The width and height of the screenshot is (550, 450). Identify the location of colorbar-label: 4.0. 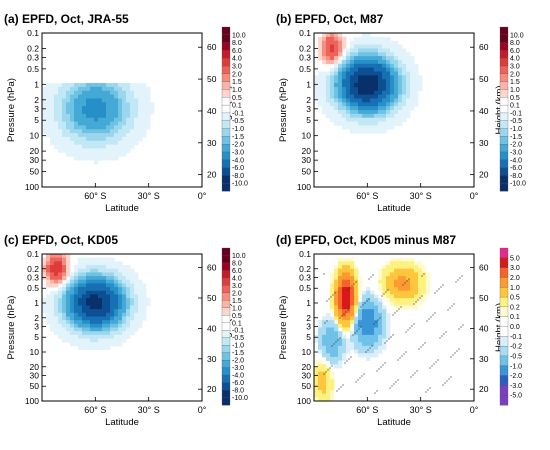
(237, 59).